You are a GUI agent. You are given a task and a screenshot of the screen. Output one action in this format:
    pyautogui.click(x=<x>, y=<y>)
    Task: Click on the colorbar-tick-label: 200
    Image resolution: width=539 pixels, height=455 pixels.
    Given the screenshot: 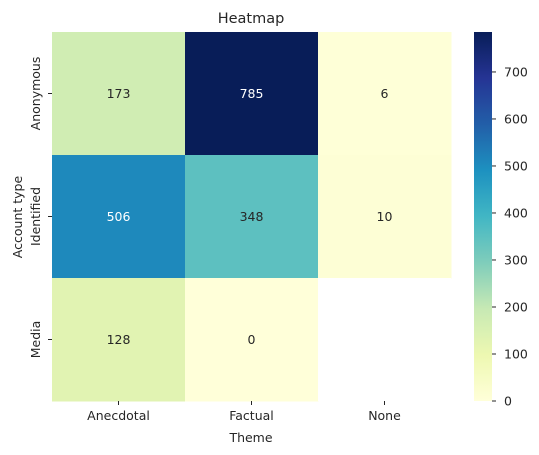 What is the action you would take?
    pyautogui.click(x=516, y=306)
    